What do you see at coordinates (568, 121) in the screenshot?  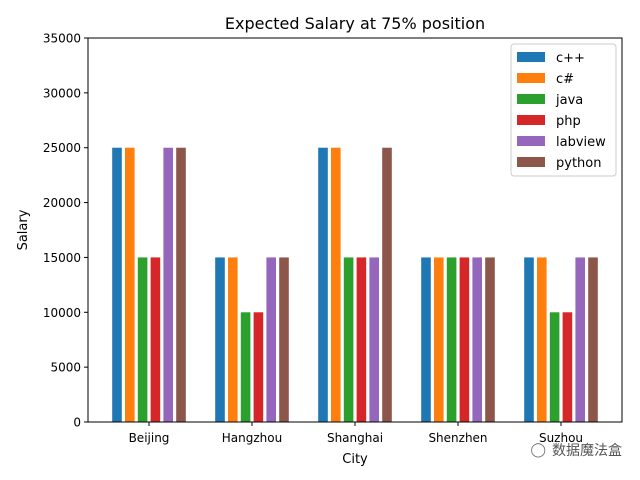 I see `legend-label: php` at bounding box center [568, 121].